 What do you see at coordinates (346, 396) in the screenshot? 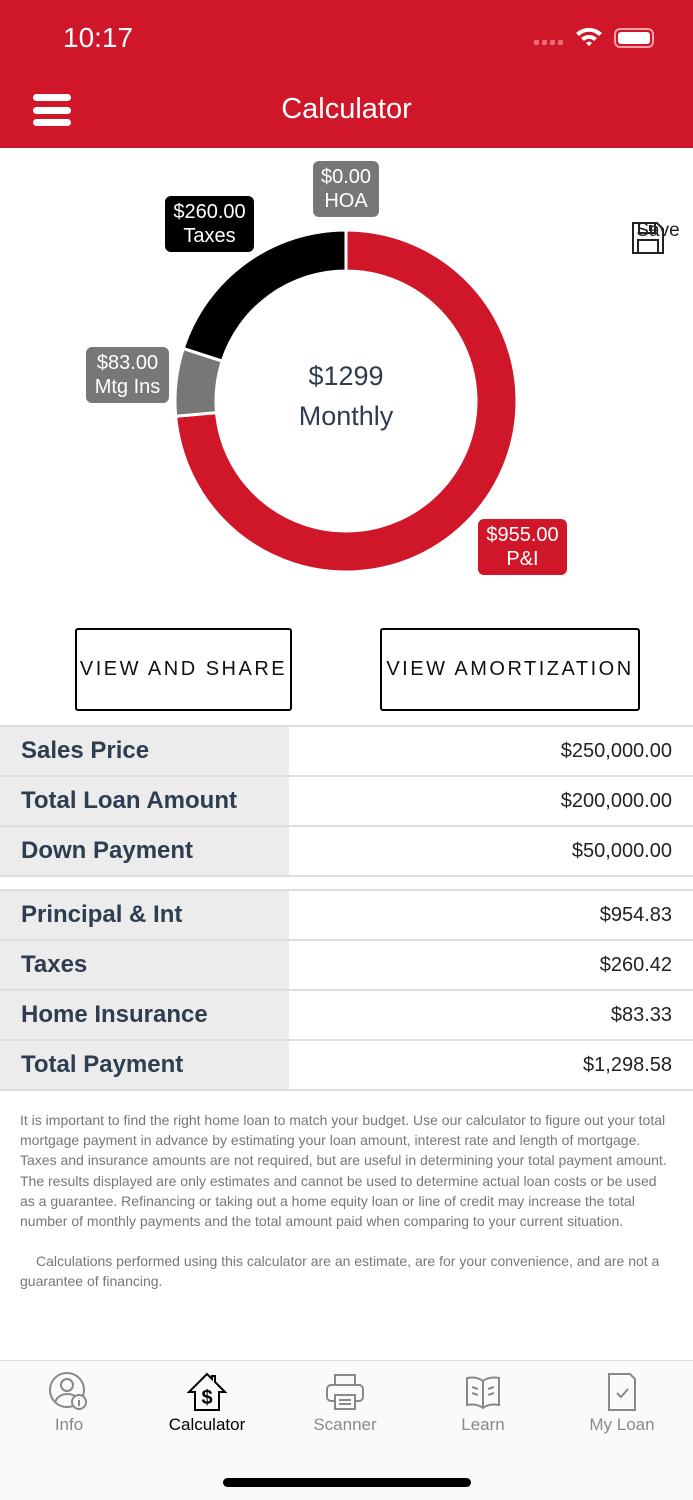
I see `donut-center: $1299 Monthly` at bounding box center [346, 396].